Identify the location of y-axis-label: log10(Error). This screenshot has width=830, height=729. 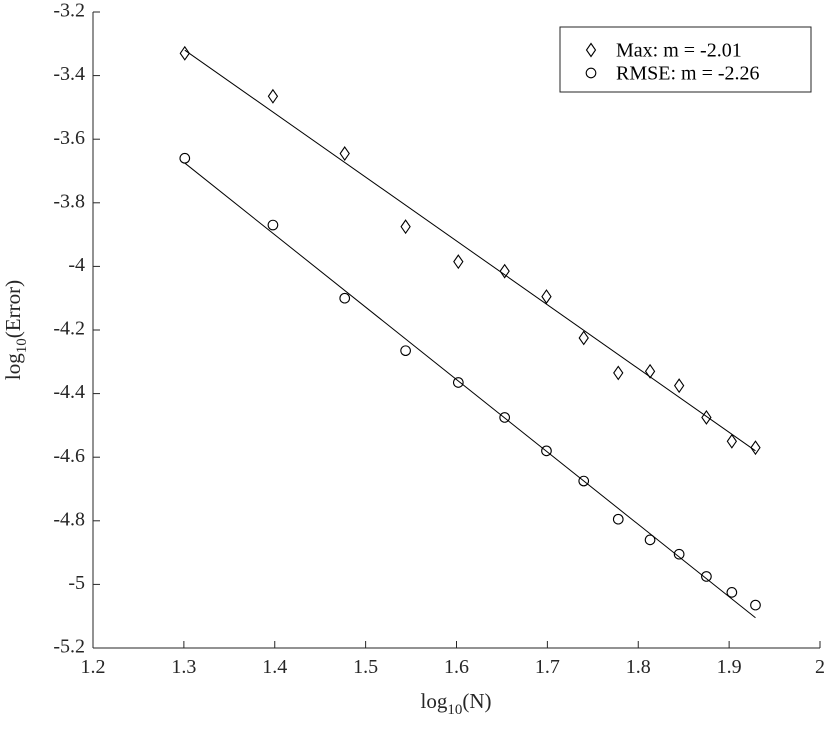
(15, 330).